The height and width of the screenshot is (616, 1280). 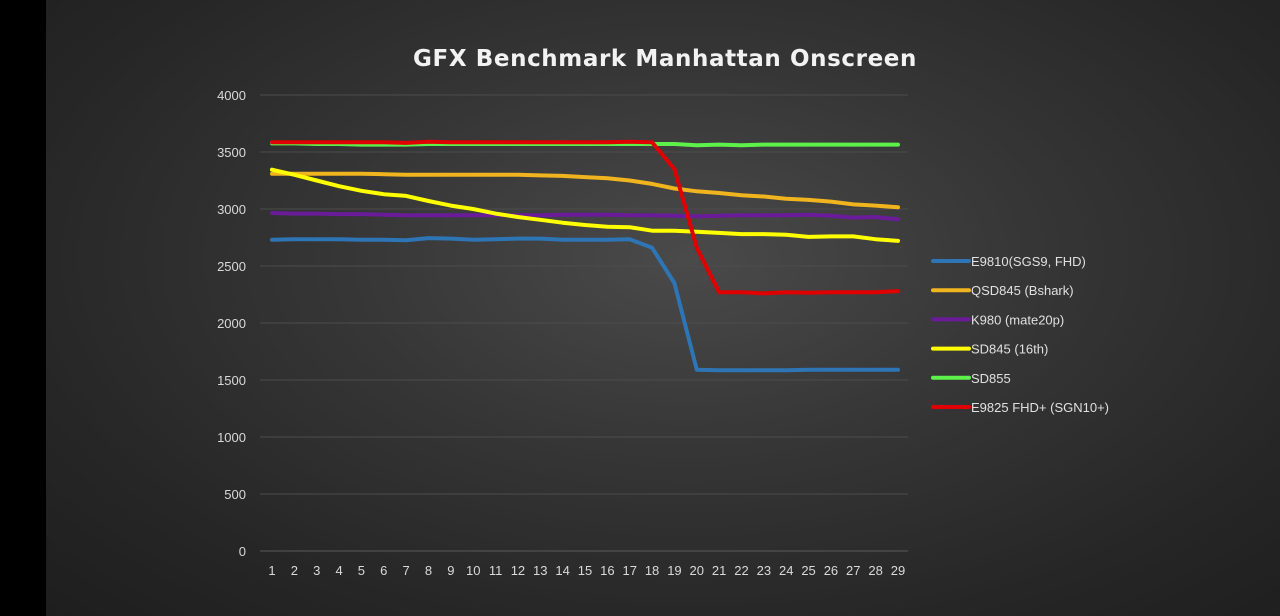 What do you see at coordinates (231, 95) in the screenshot?
I see `y-tick-label: 4000` at bounding box center [231, 95].